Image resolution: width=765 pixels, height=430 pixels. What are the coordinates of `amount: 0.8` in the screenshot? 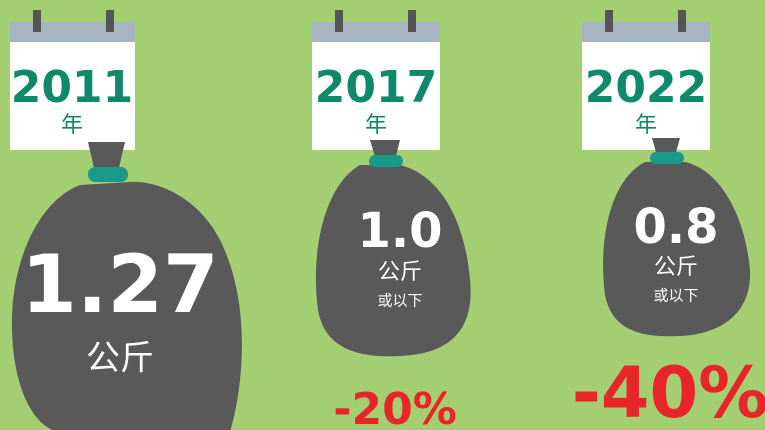 It's located at (675, 227).